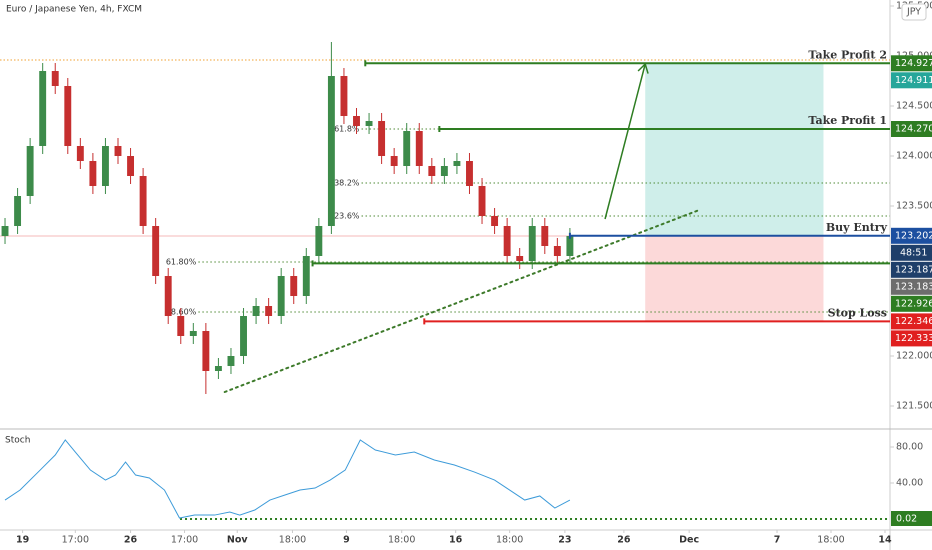 This screenshot has width=932, height=550. I want to click on chart-title: Euro / Japanese Yen, 4h, FXCM, so click(74, 10).